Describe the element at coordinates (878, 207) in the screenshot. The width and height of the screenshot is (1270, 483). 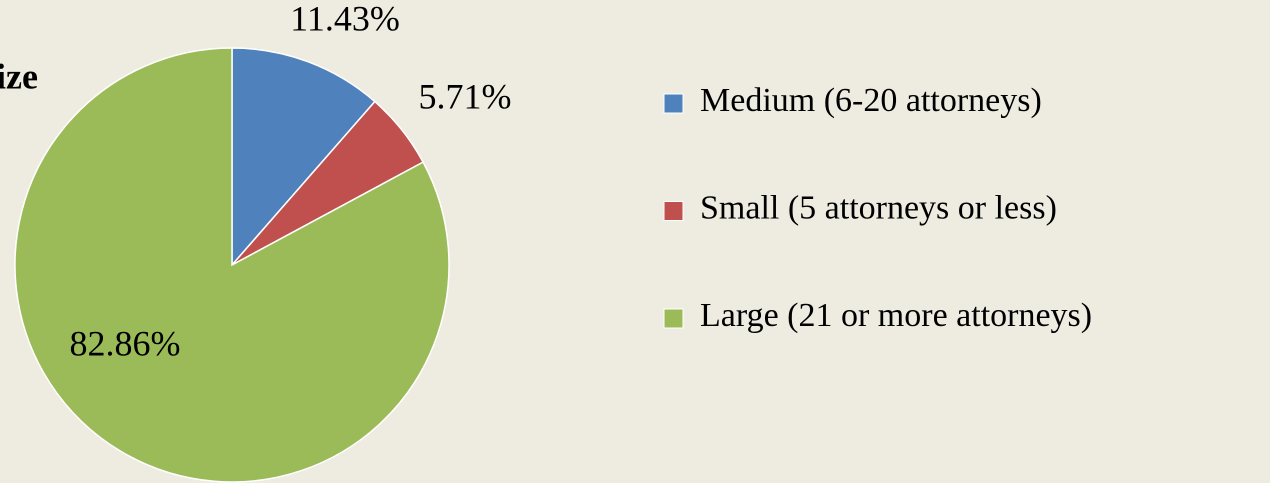
I see `legend-label: Small (5 attorneys or less)` at that location.